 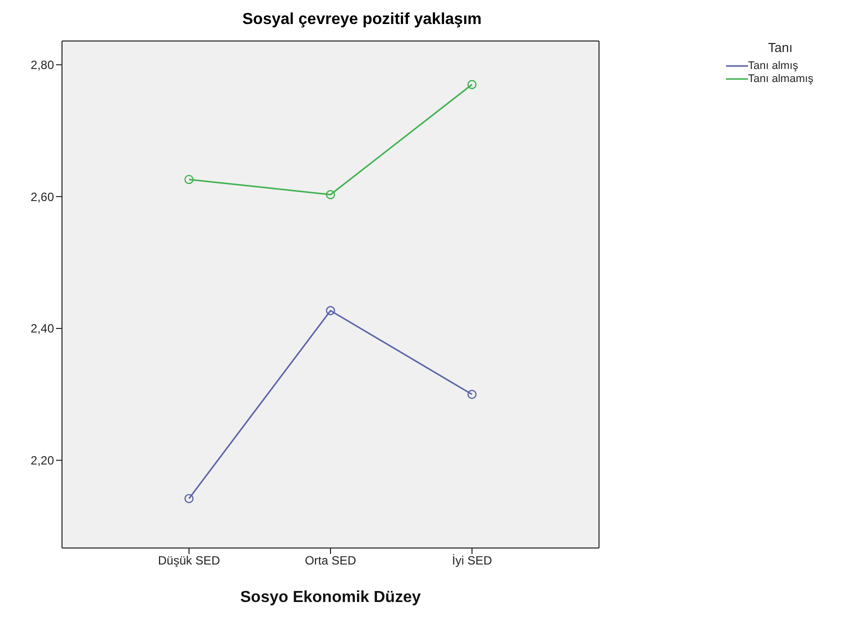 I want to click on legend-title: Tanı, so click(x=781, y=47).